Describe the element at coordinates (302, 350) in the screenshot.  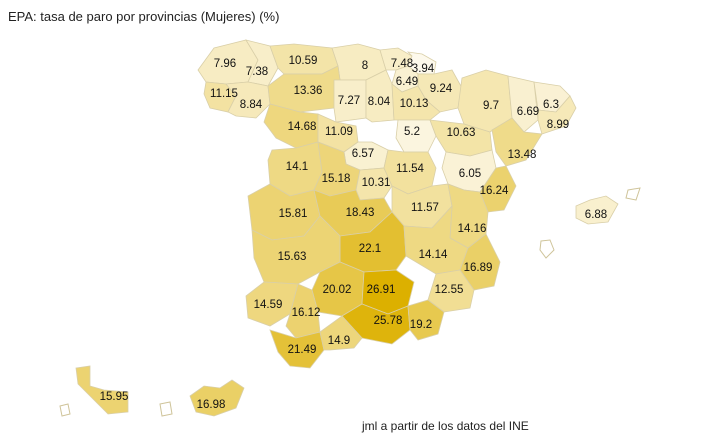
I see `province-value-label: 21.49` at that location.